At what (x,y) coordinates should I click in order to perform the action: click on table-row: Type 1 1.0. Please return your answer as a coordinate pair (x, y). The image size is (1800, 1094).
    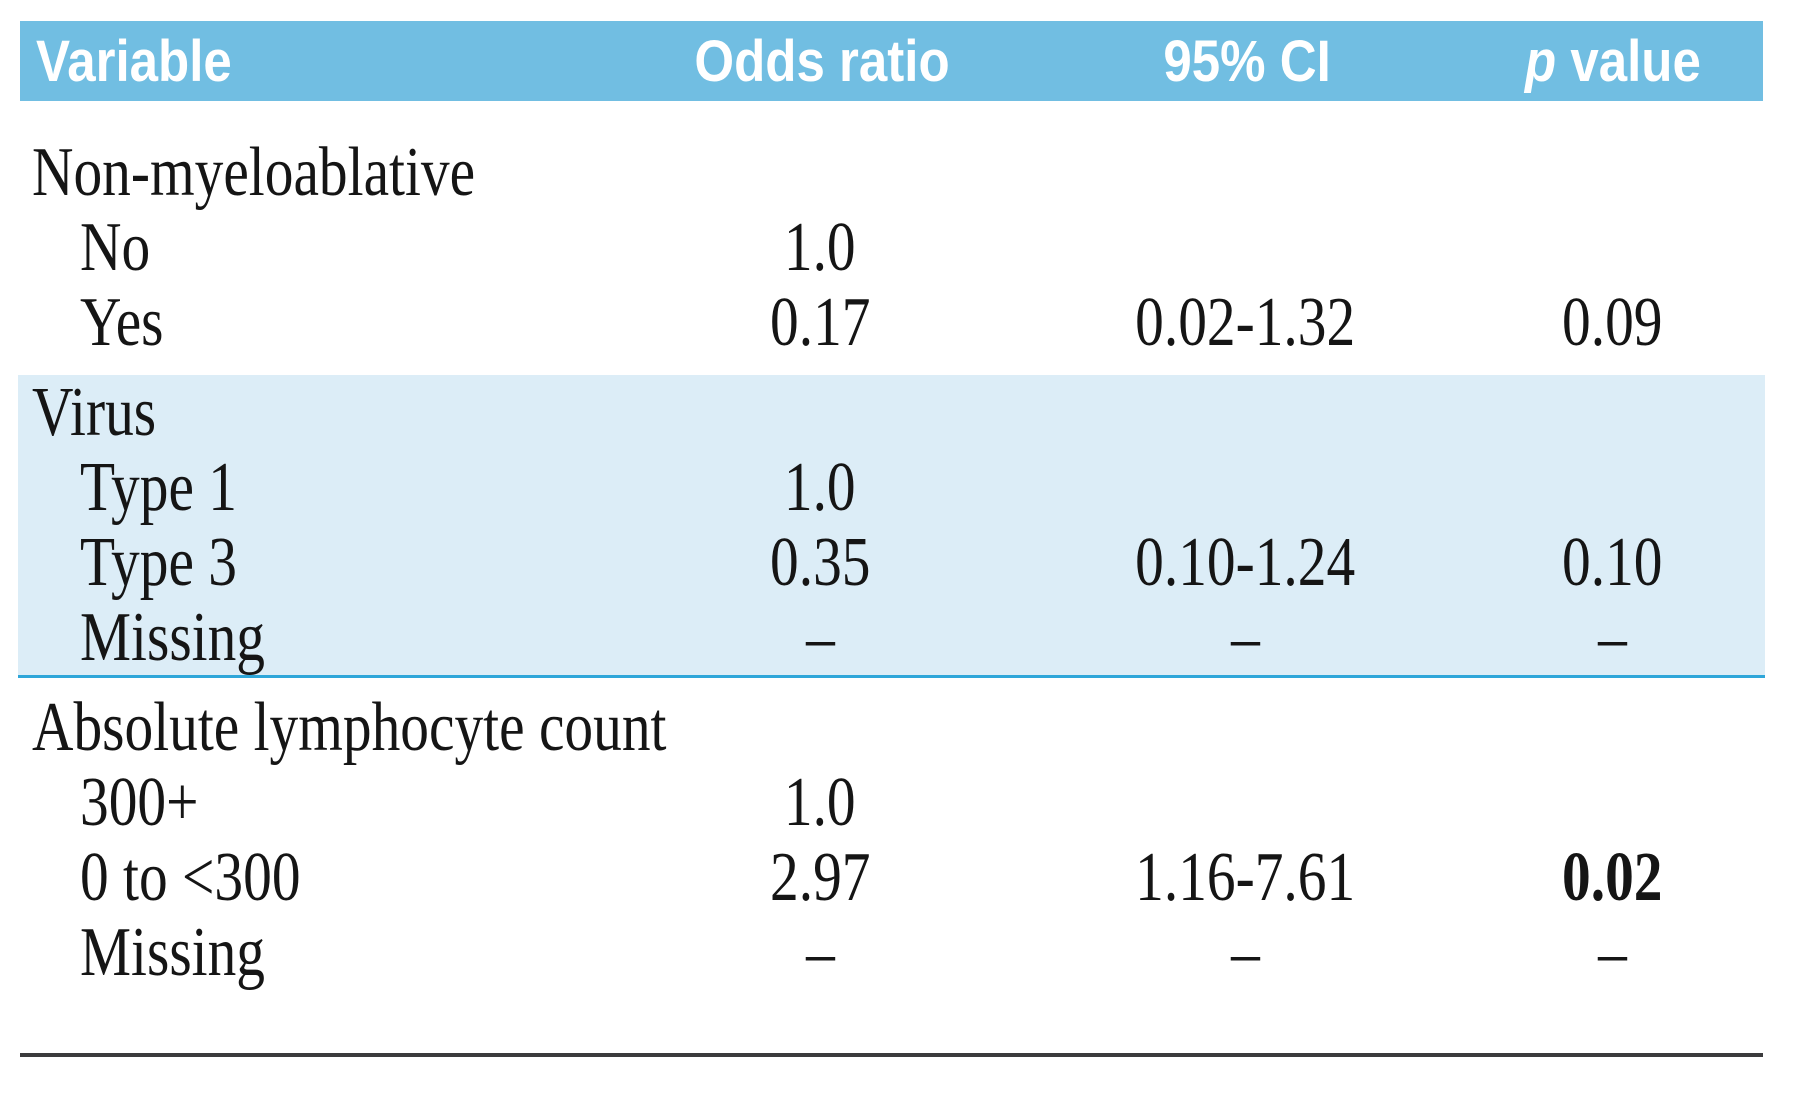
    Looking at the image, I should click on (891, 487).